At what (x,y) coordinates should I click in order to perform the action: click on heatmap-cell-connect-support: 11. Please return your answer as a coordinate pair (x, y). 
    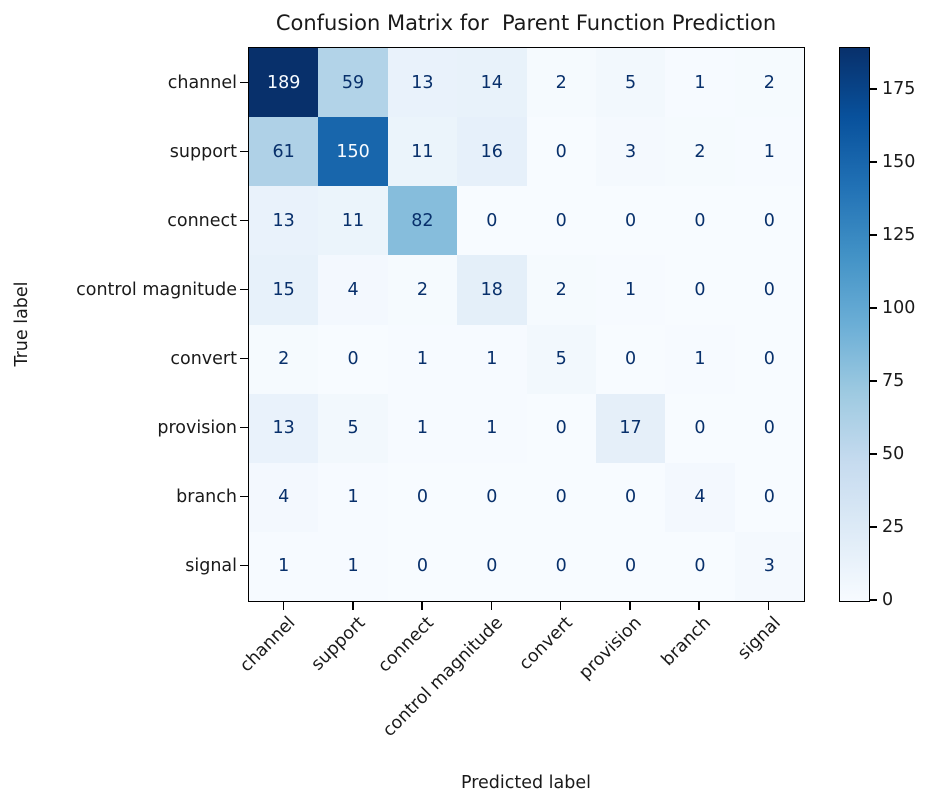
    Looking at the image, I should click on (353, 221).